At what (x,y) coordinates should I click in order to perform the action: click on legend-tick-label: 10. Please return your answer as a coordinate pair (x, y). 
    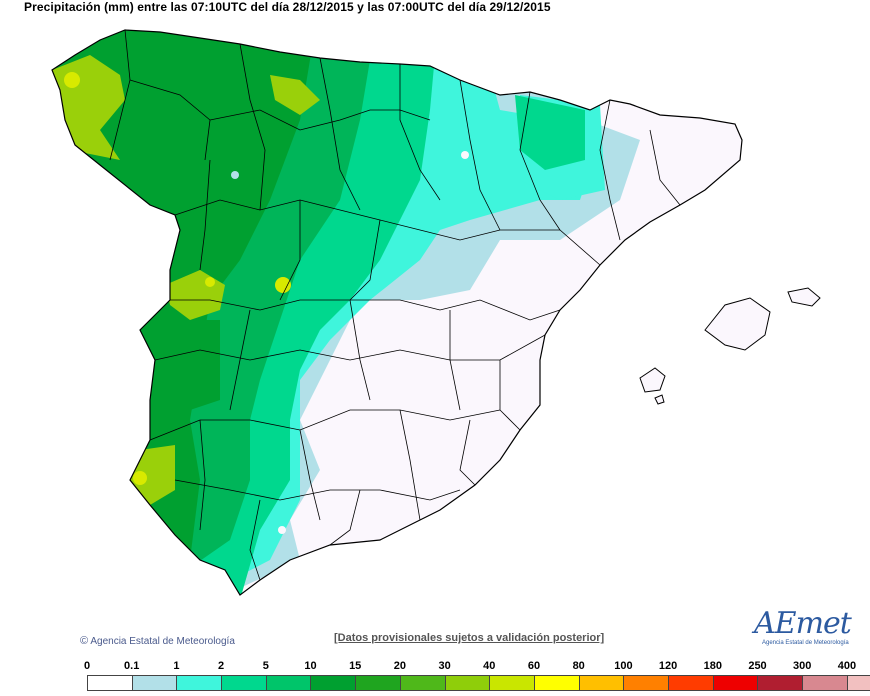
    Looking at the image, I should click on (310, 666).